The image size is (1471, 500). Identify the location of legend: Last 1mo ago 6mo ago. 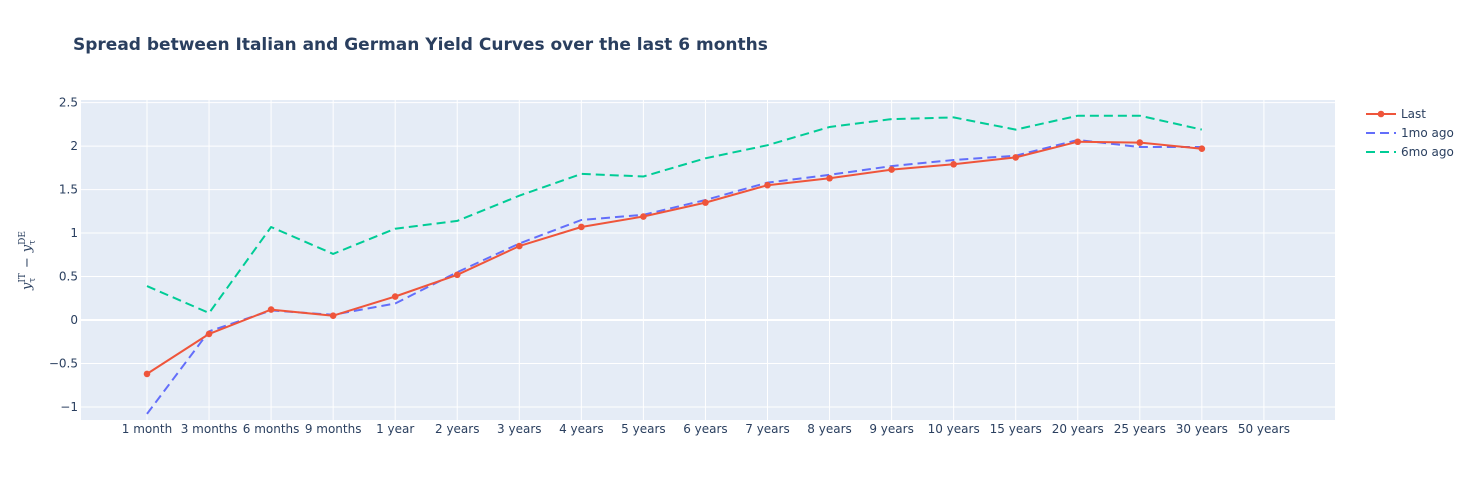
(1410, 133).